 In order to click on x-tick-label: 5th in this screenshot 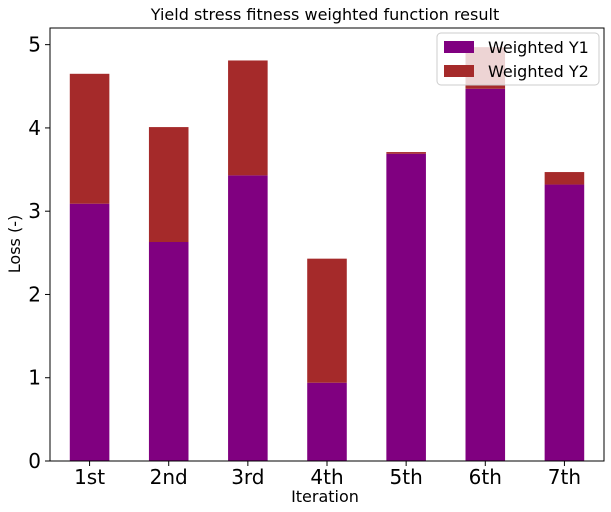, I will do `click(406, 477)`.